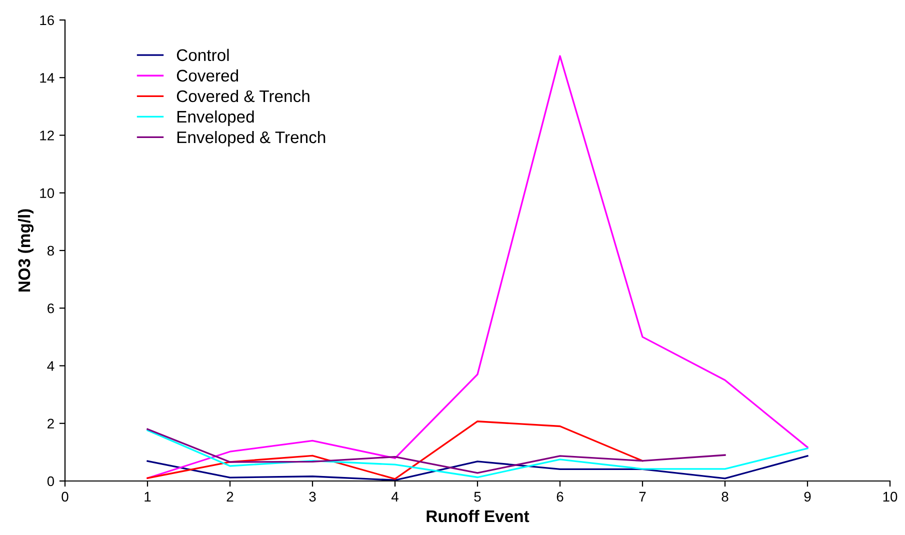  What do you see at coordinates (47, 193) in the screenshot?
I see `y-tick-label: 10` at bounding box center [47, 193].